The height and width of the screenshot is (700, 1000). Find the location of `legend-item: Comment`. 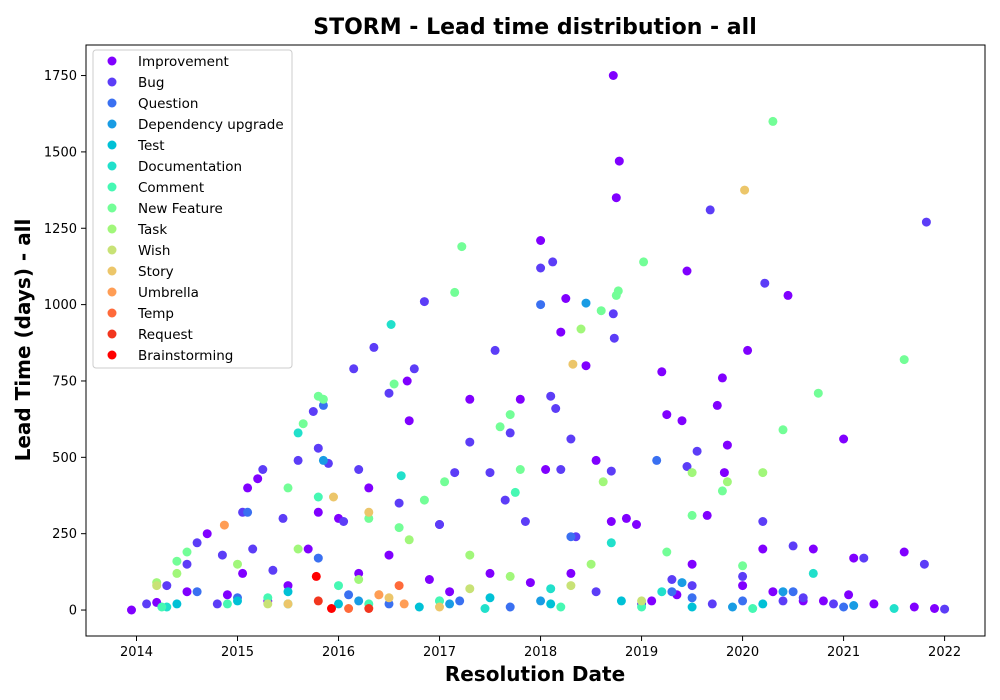

legend-item: Comment is located at coordinates (155, 188).